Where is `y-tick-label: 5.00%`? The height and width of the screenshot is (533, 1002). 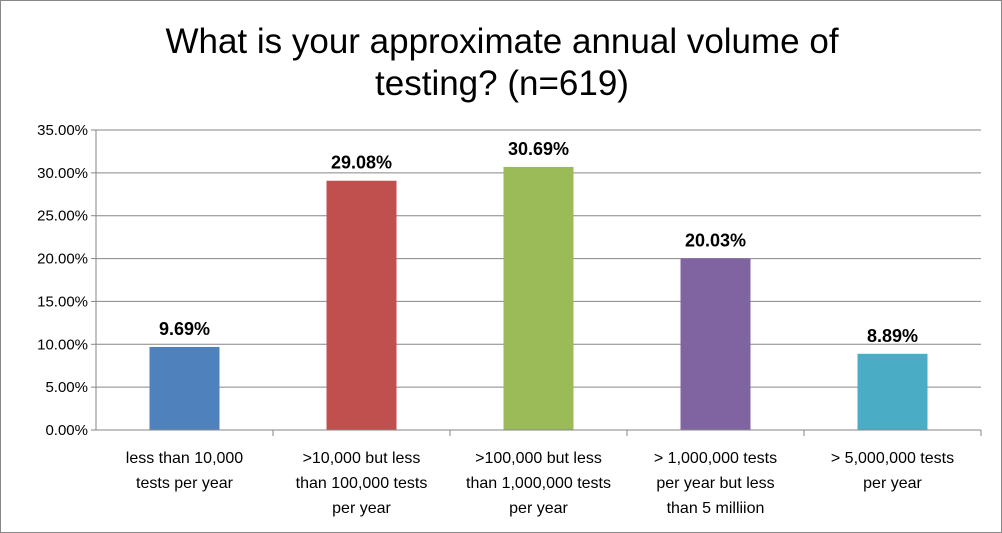
y-tick-label: 5.00% is located at coordinates (66, 387).